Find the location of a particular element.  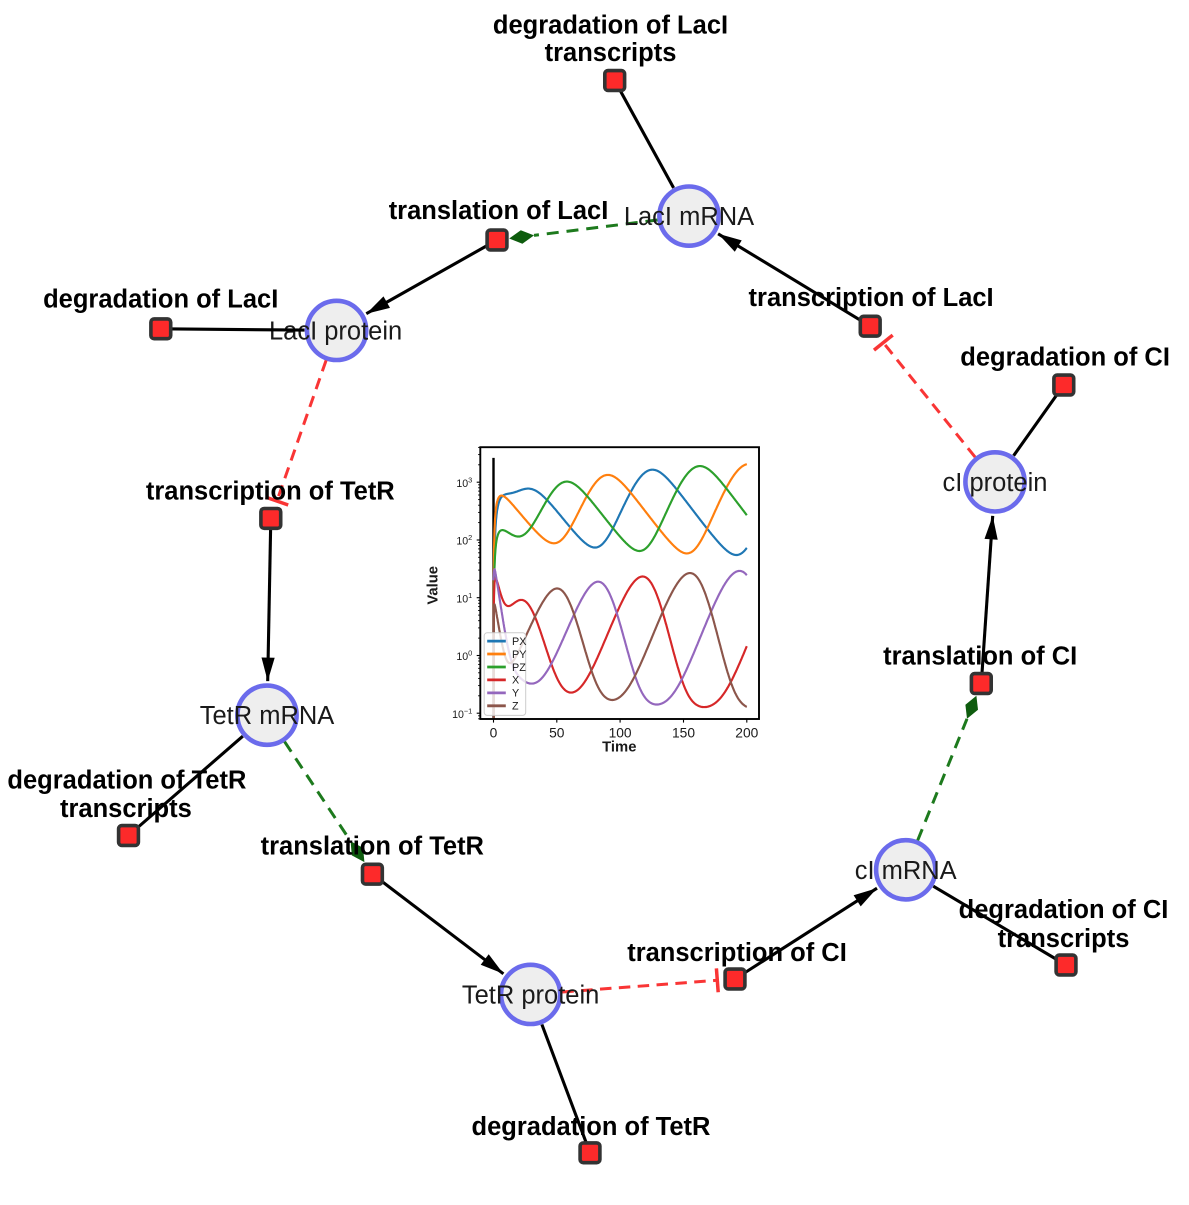

svg-text: 200 is located at coordinates (746, 733).